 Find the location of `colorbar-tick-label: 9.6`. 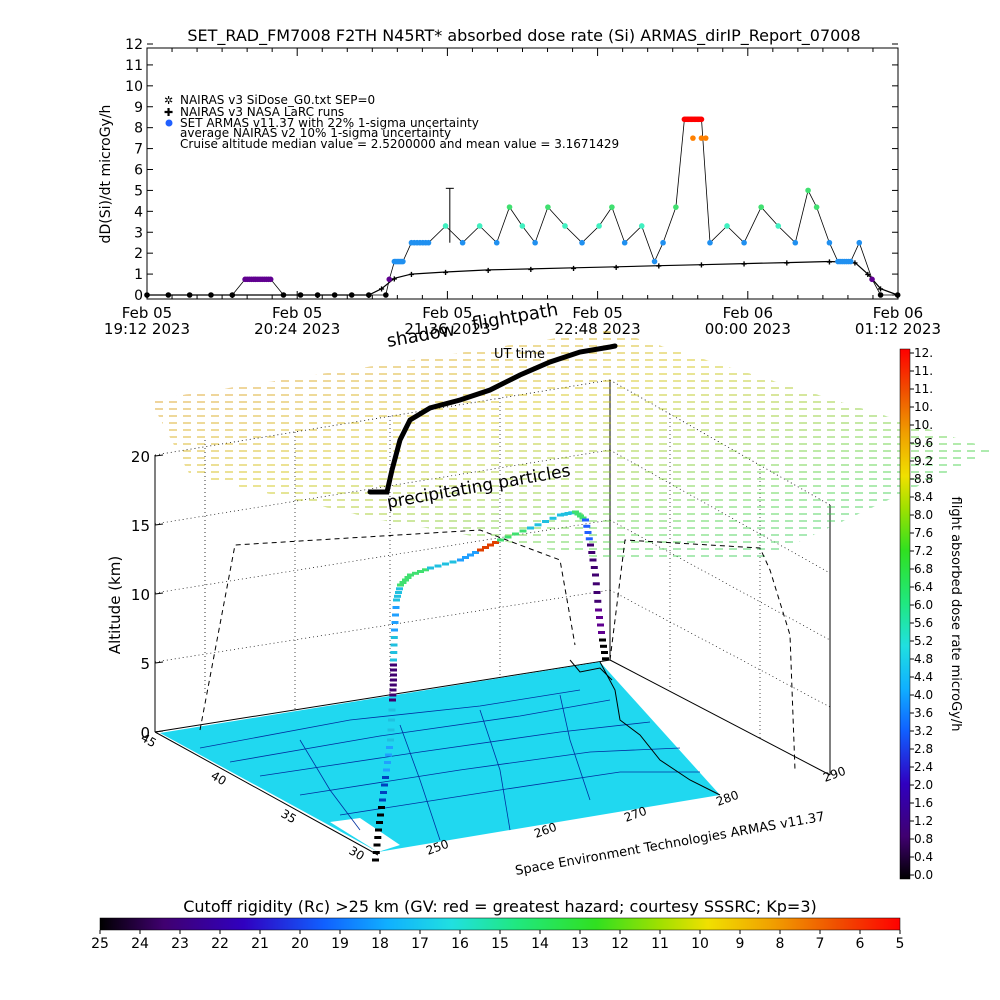

colorbar-tick-label: 9.6 is located at coordinates (923, 443).